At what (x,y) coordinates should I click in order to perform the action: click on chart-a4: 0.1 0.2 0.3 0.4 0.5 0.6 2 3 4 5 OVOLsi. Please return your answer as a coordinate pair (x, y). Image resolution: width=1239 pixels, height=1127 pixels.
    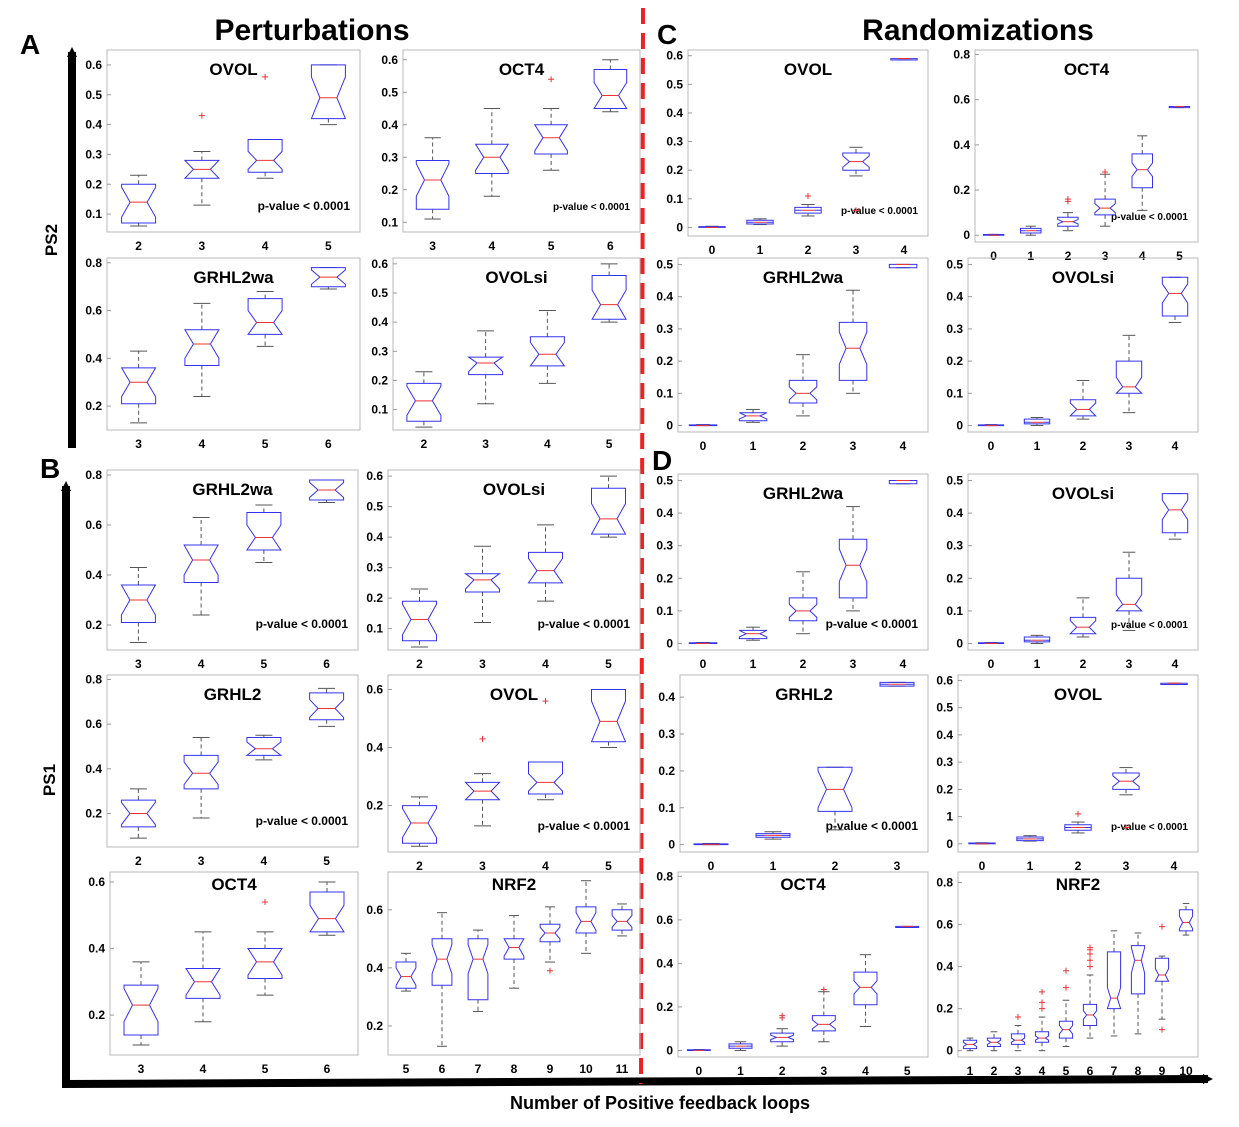
    Looking at the image, I should click on (506, 354).